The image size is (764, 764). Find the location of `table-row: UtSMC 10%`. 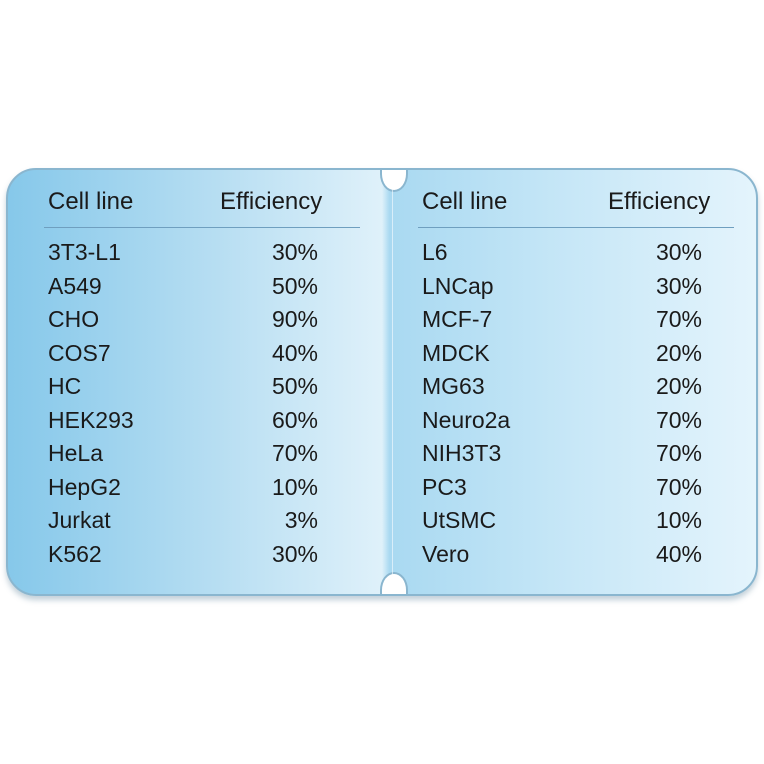

table-row: UtSMC 10% is located at coordinates (582, 521).